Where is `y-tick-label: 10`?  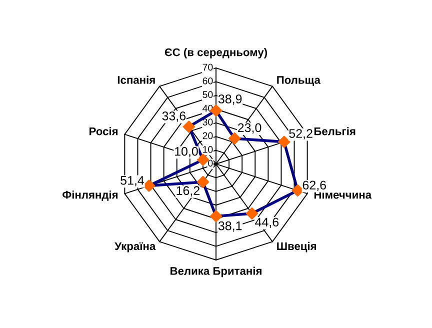
y-tick-label: 10 is located at coordinates (208, 149).